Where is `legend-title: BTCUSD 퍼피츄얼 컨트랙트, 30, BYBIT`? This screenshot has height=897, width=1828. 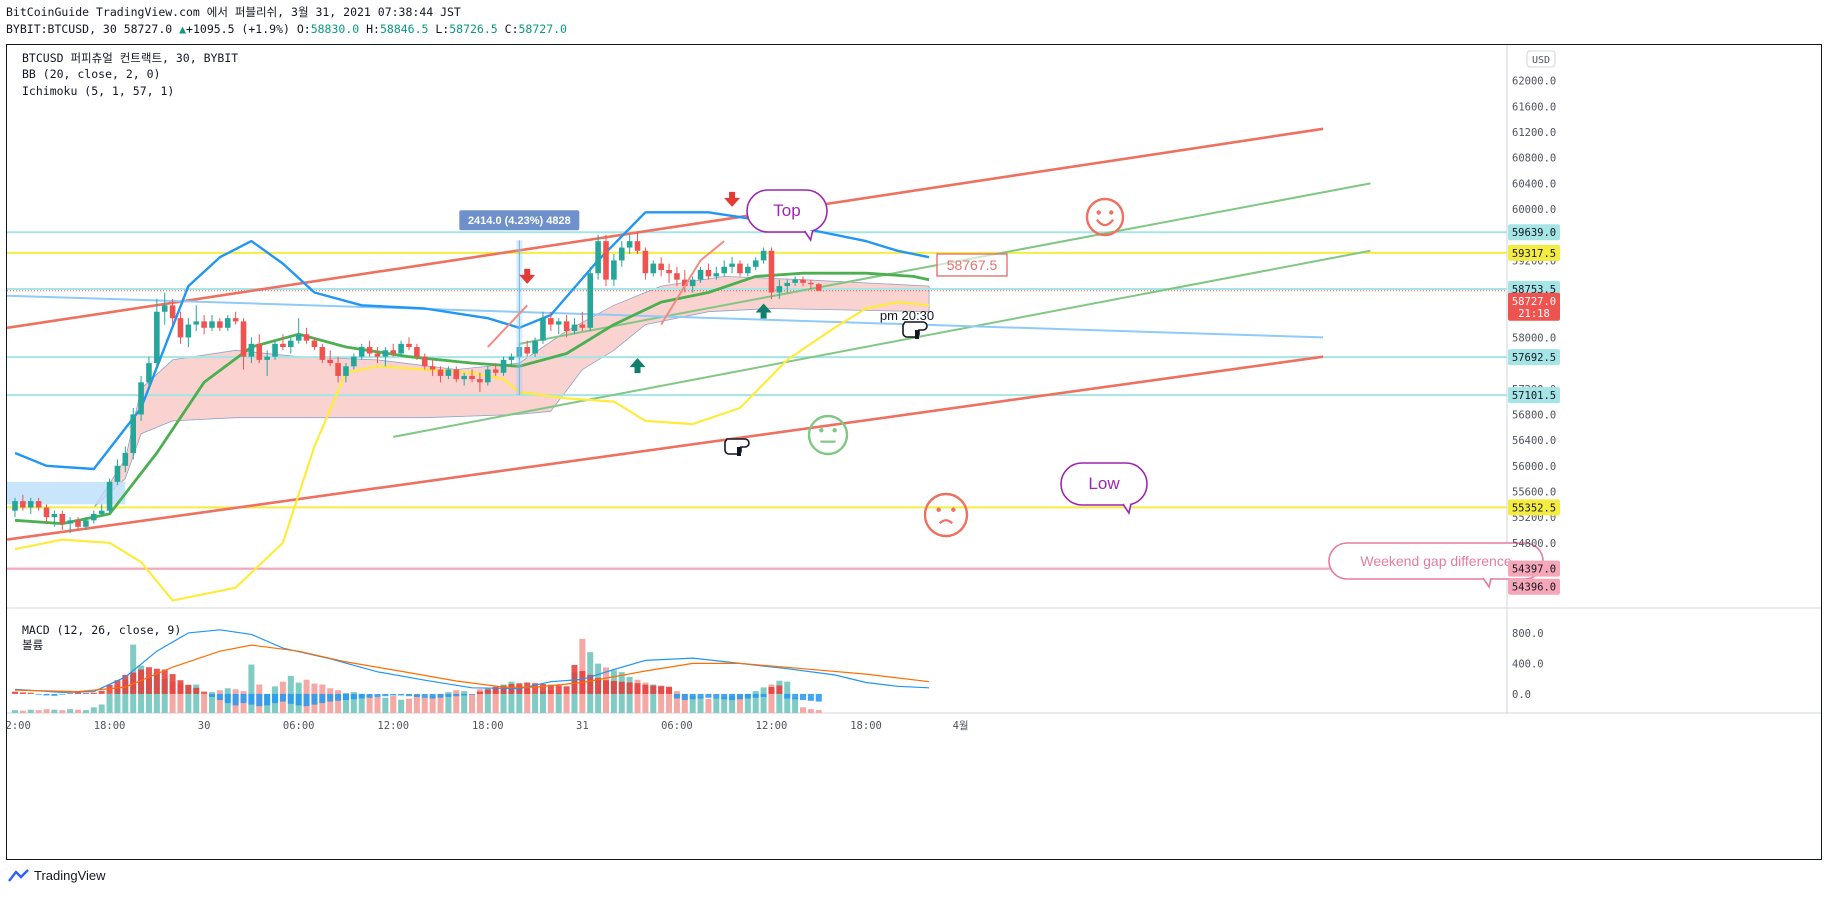 legend-title: BTCUSD 퍼피츄얼 컨트랙트, 30, BYBIT is located at coordinates (130, 58).